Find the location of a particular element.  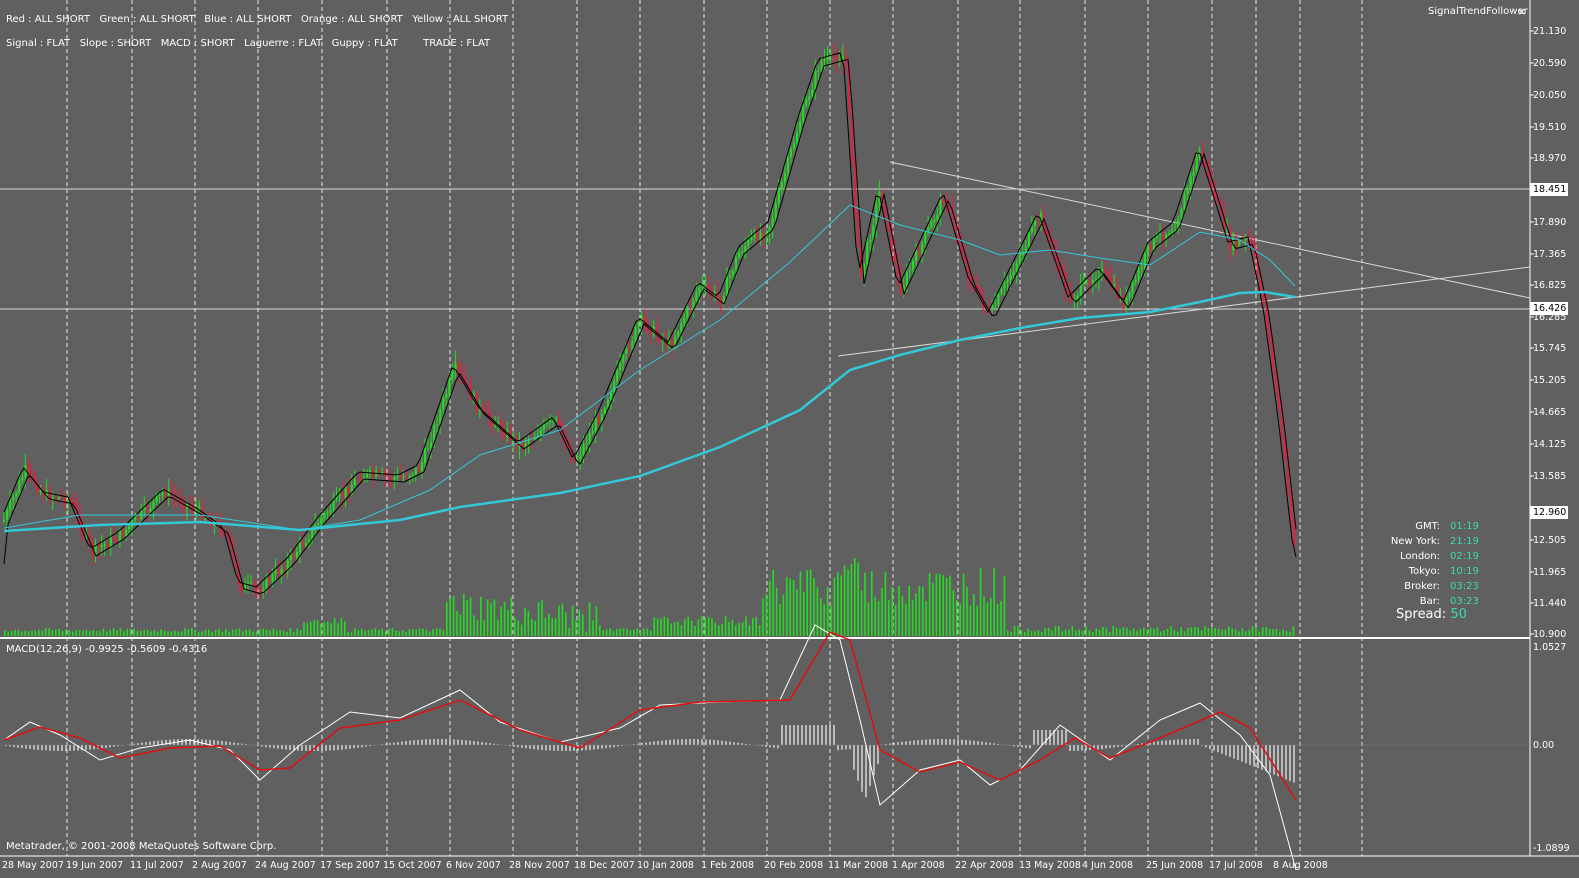

indicator-title: SignalTrendFollower is located at coordinates (1478, 11).